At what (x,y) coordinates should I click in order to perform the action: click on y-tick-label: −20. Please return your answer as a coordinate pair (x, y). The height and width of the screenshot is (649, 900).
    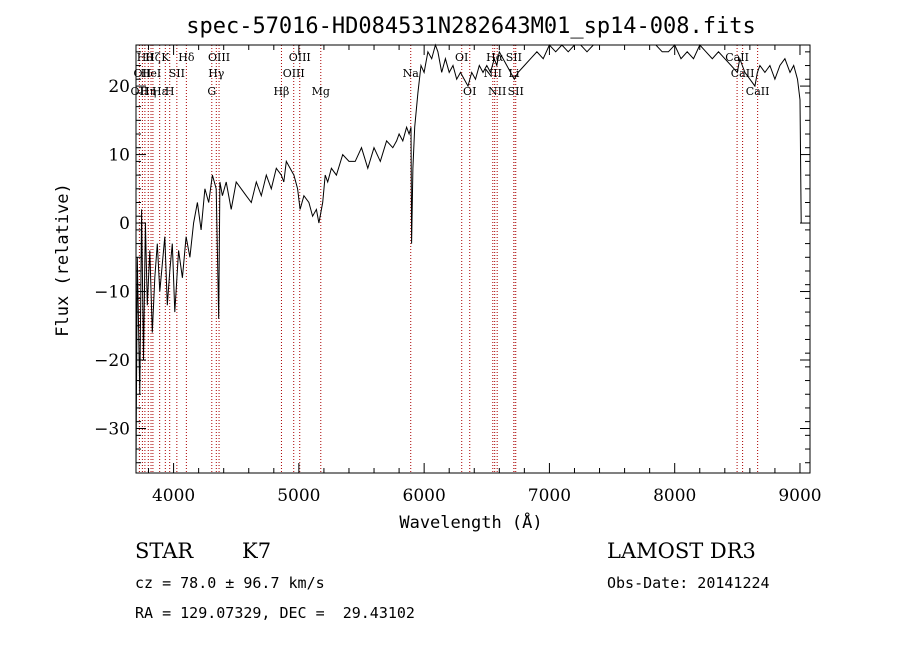
    Looking at the image, I should click on (112, 361).